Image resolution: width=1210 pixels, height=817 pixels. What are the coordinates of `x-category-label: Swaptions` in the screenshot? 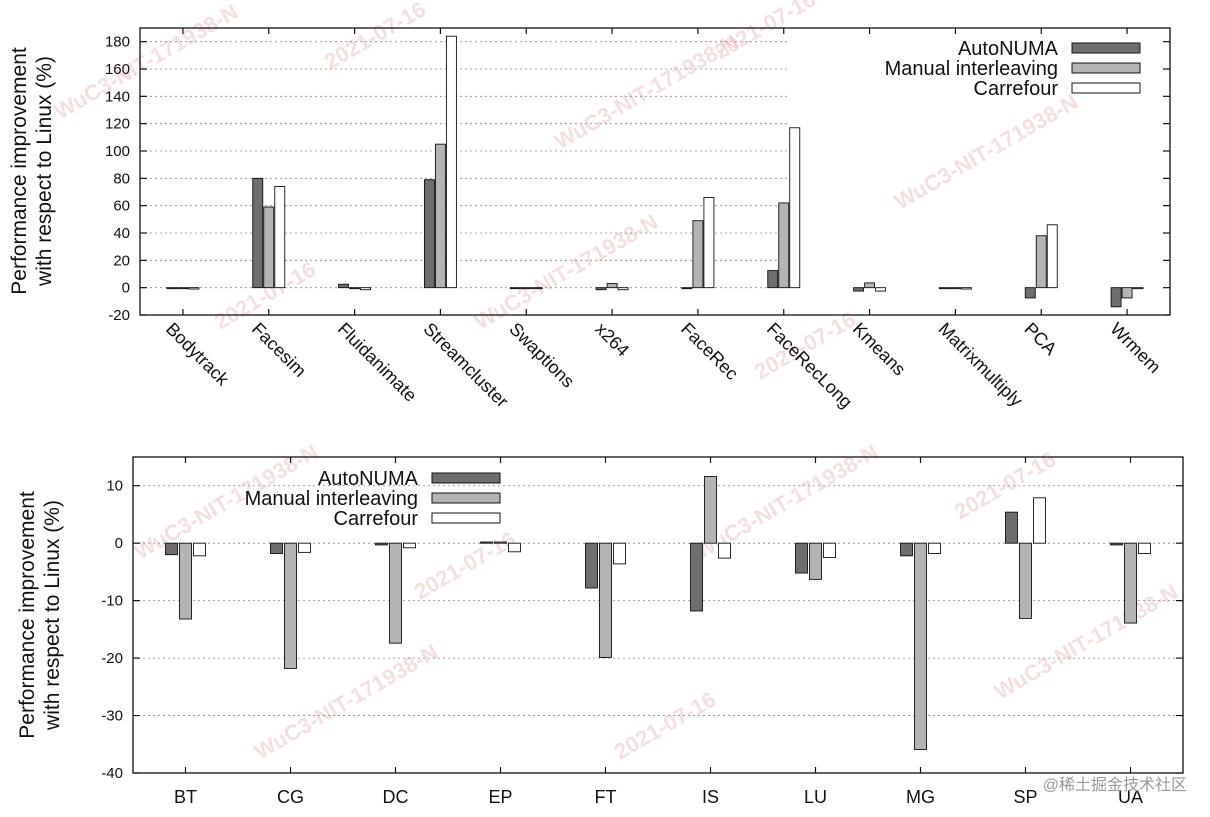 It's located at (541, 355).